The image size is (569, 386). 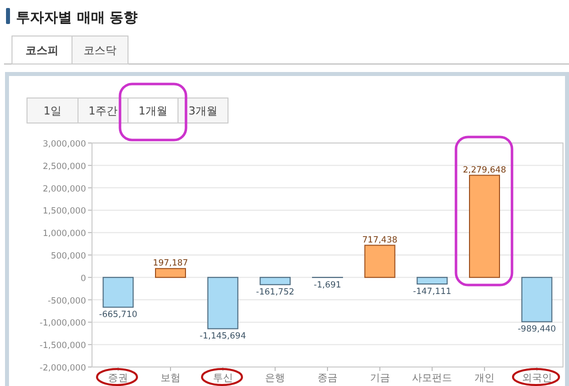 What do you see at coordinates (77, 18) in the screenshot?
I see `chart-title: 투자자별 매매 동향` at bounding box center [77, 18].